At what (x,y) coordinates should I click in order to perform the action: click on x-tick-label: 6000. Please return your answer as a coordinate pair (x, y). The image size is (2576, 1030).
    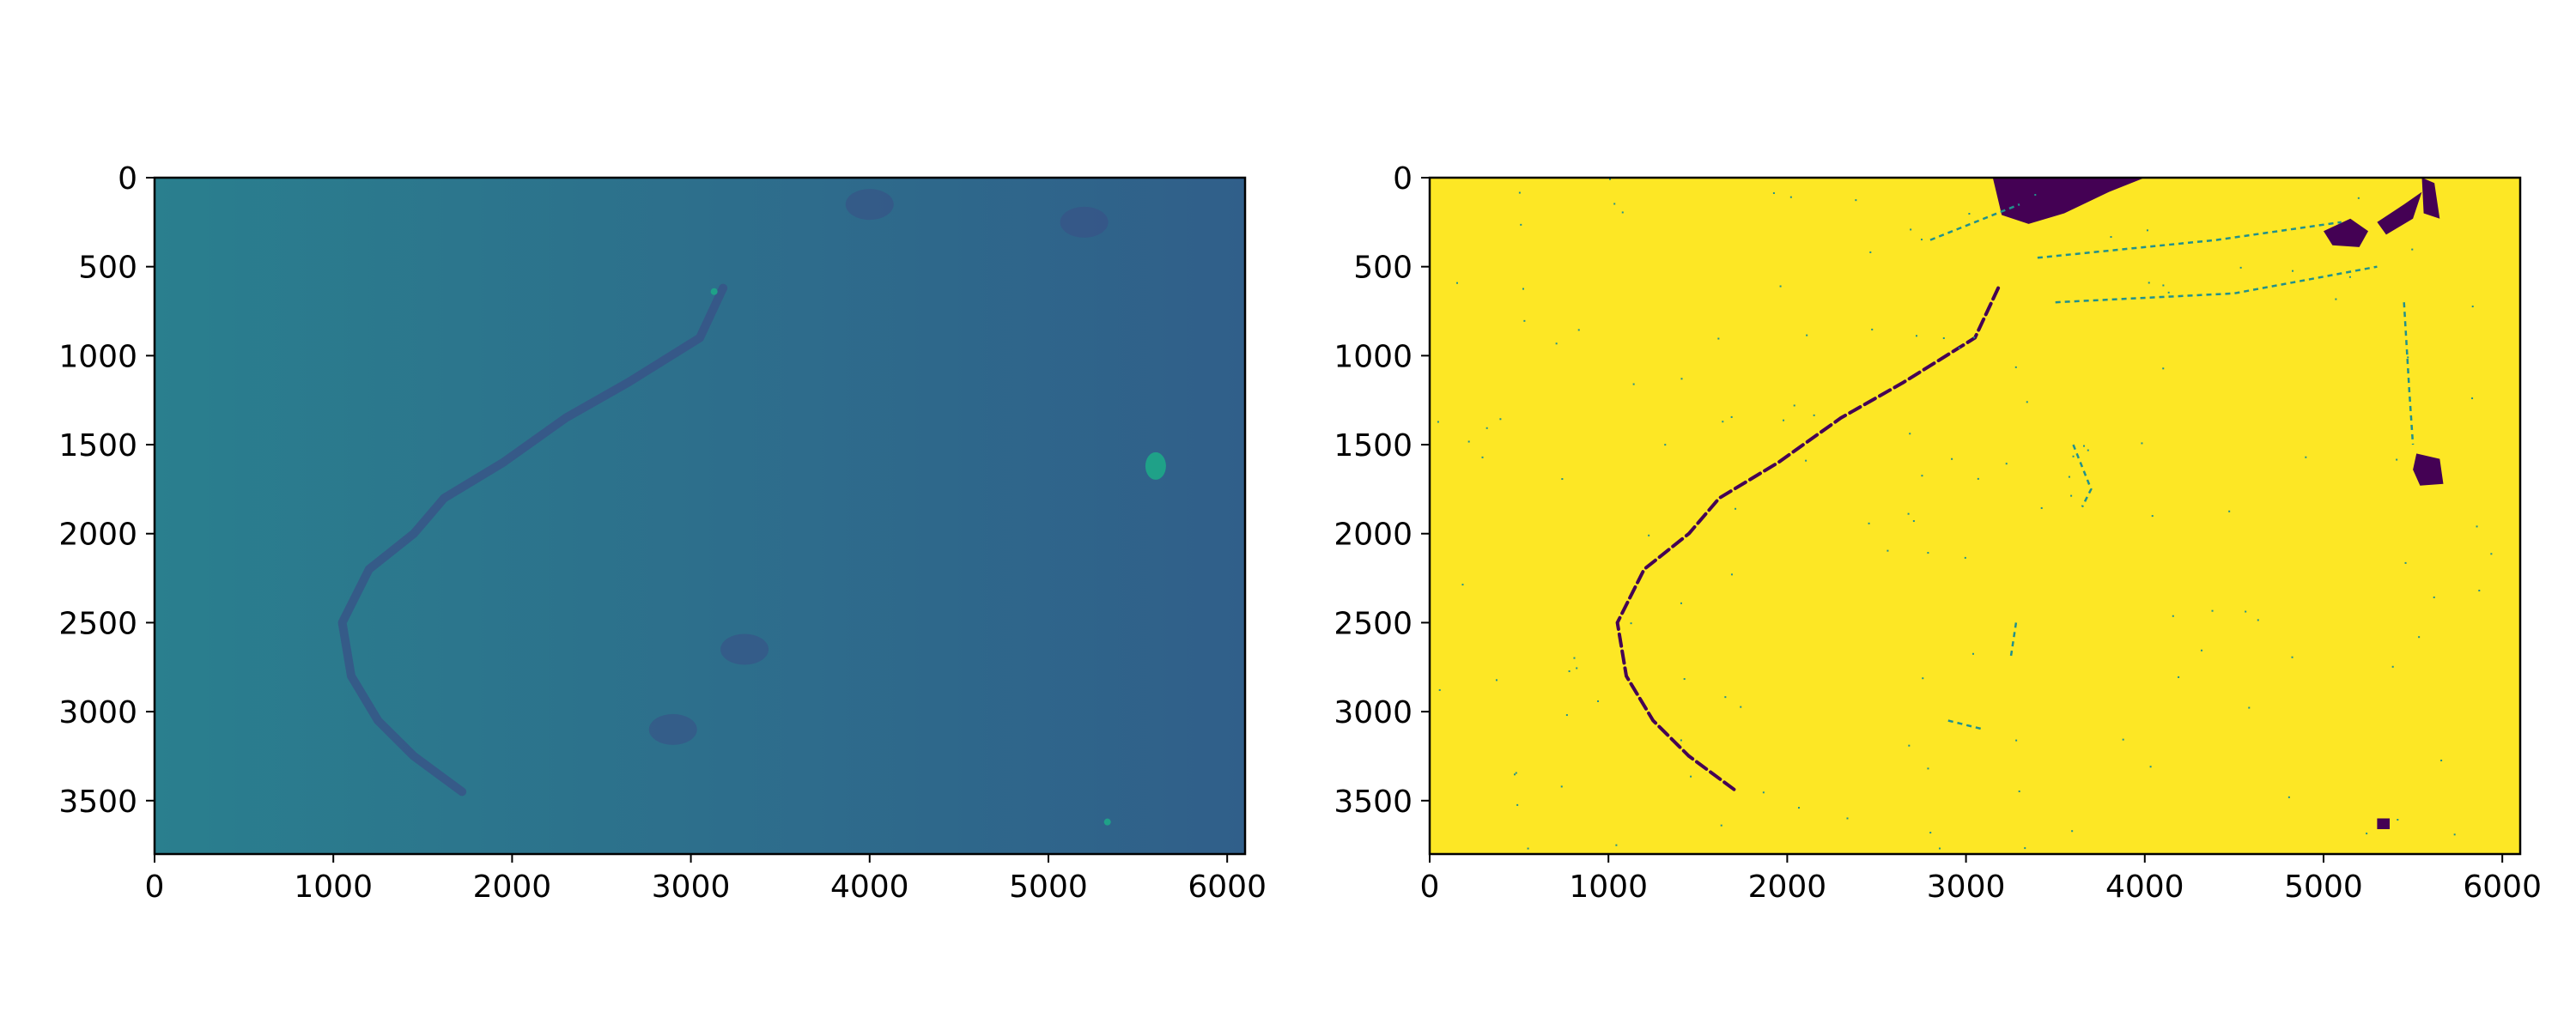
    Looking at the image, I should click on (1228, 887).